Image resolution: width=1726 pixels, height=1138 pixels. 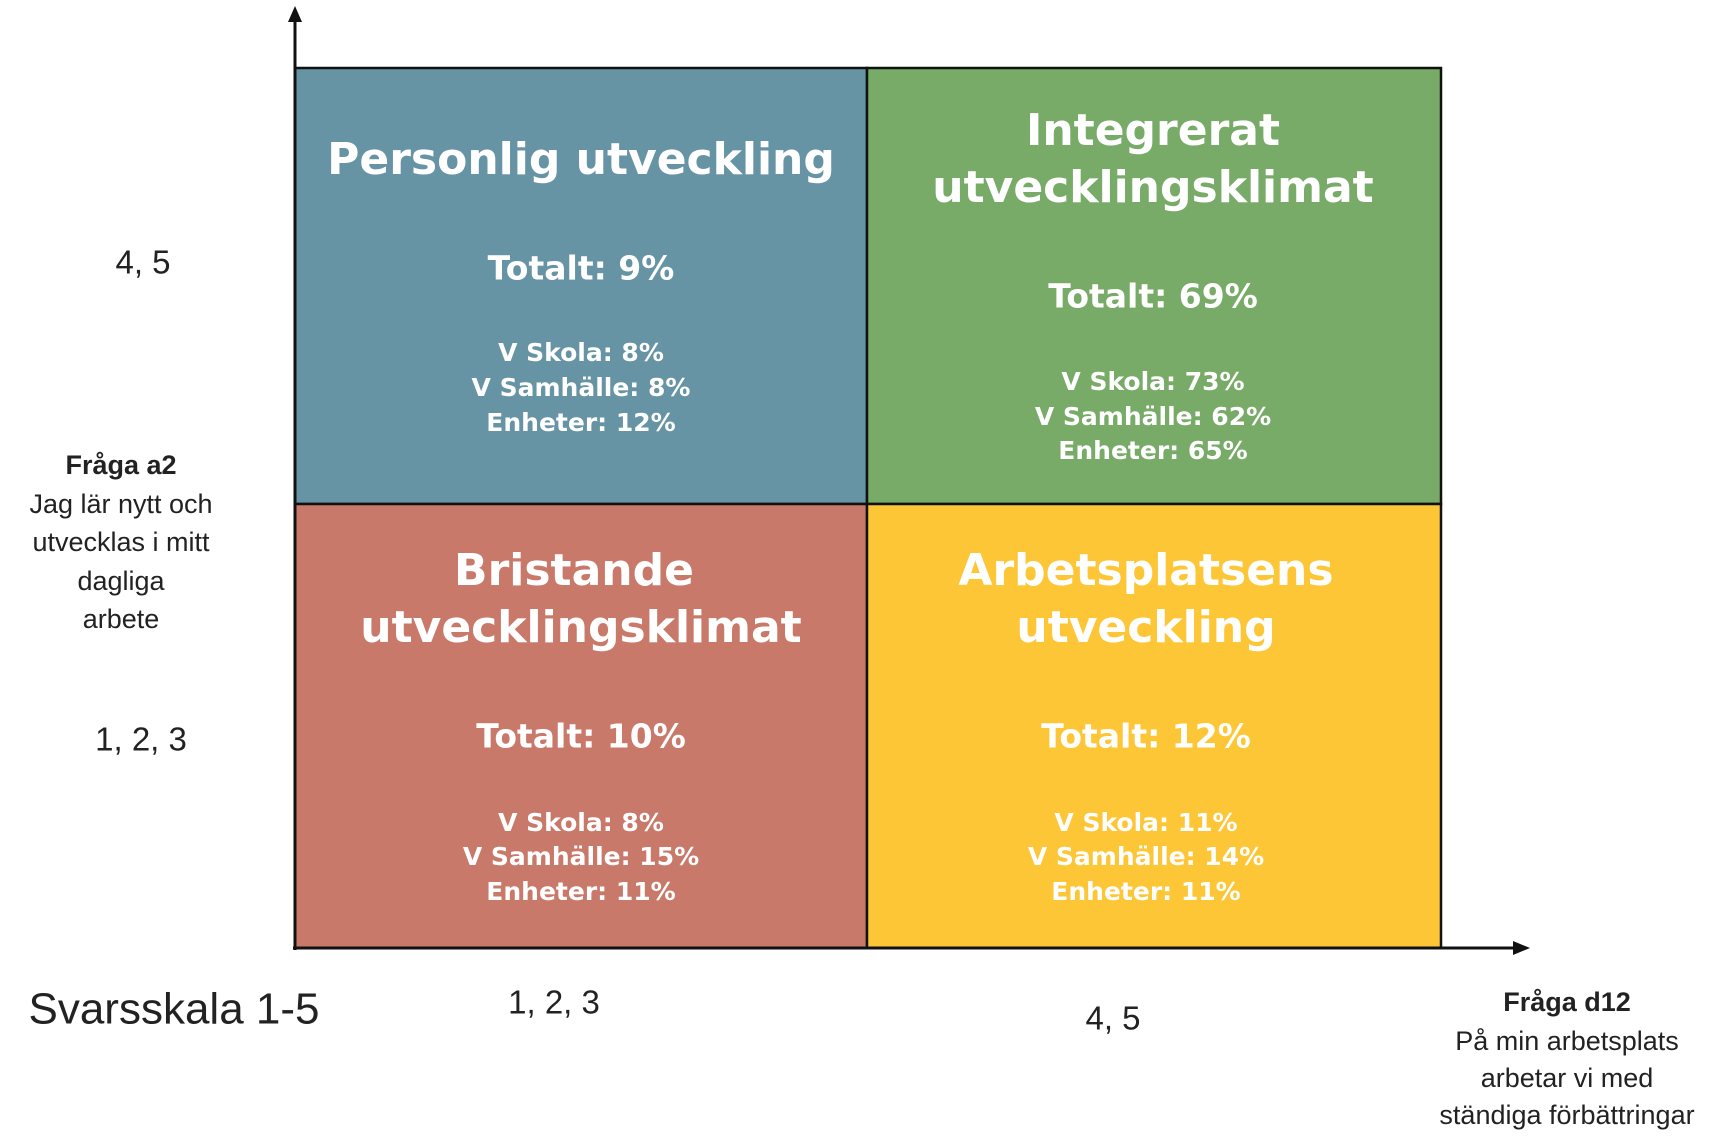 What do you see at coordinates (1145, 627) in the screenshot?
I see `quadrant-title: utveckling` at bounding box center [1145, 627].